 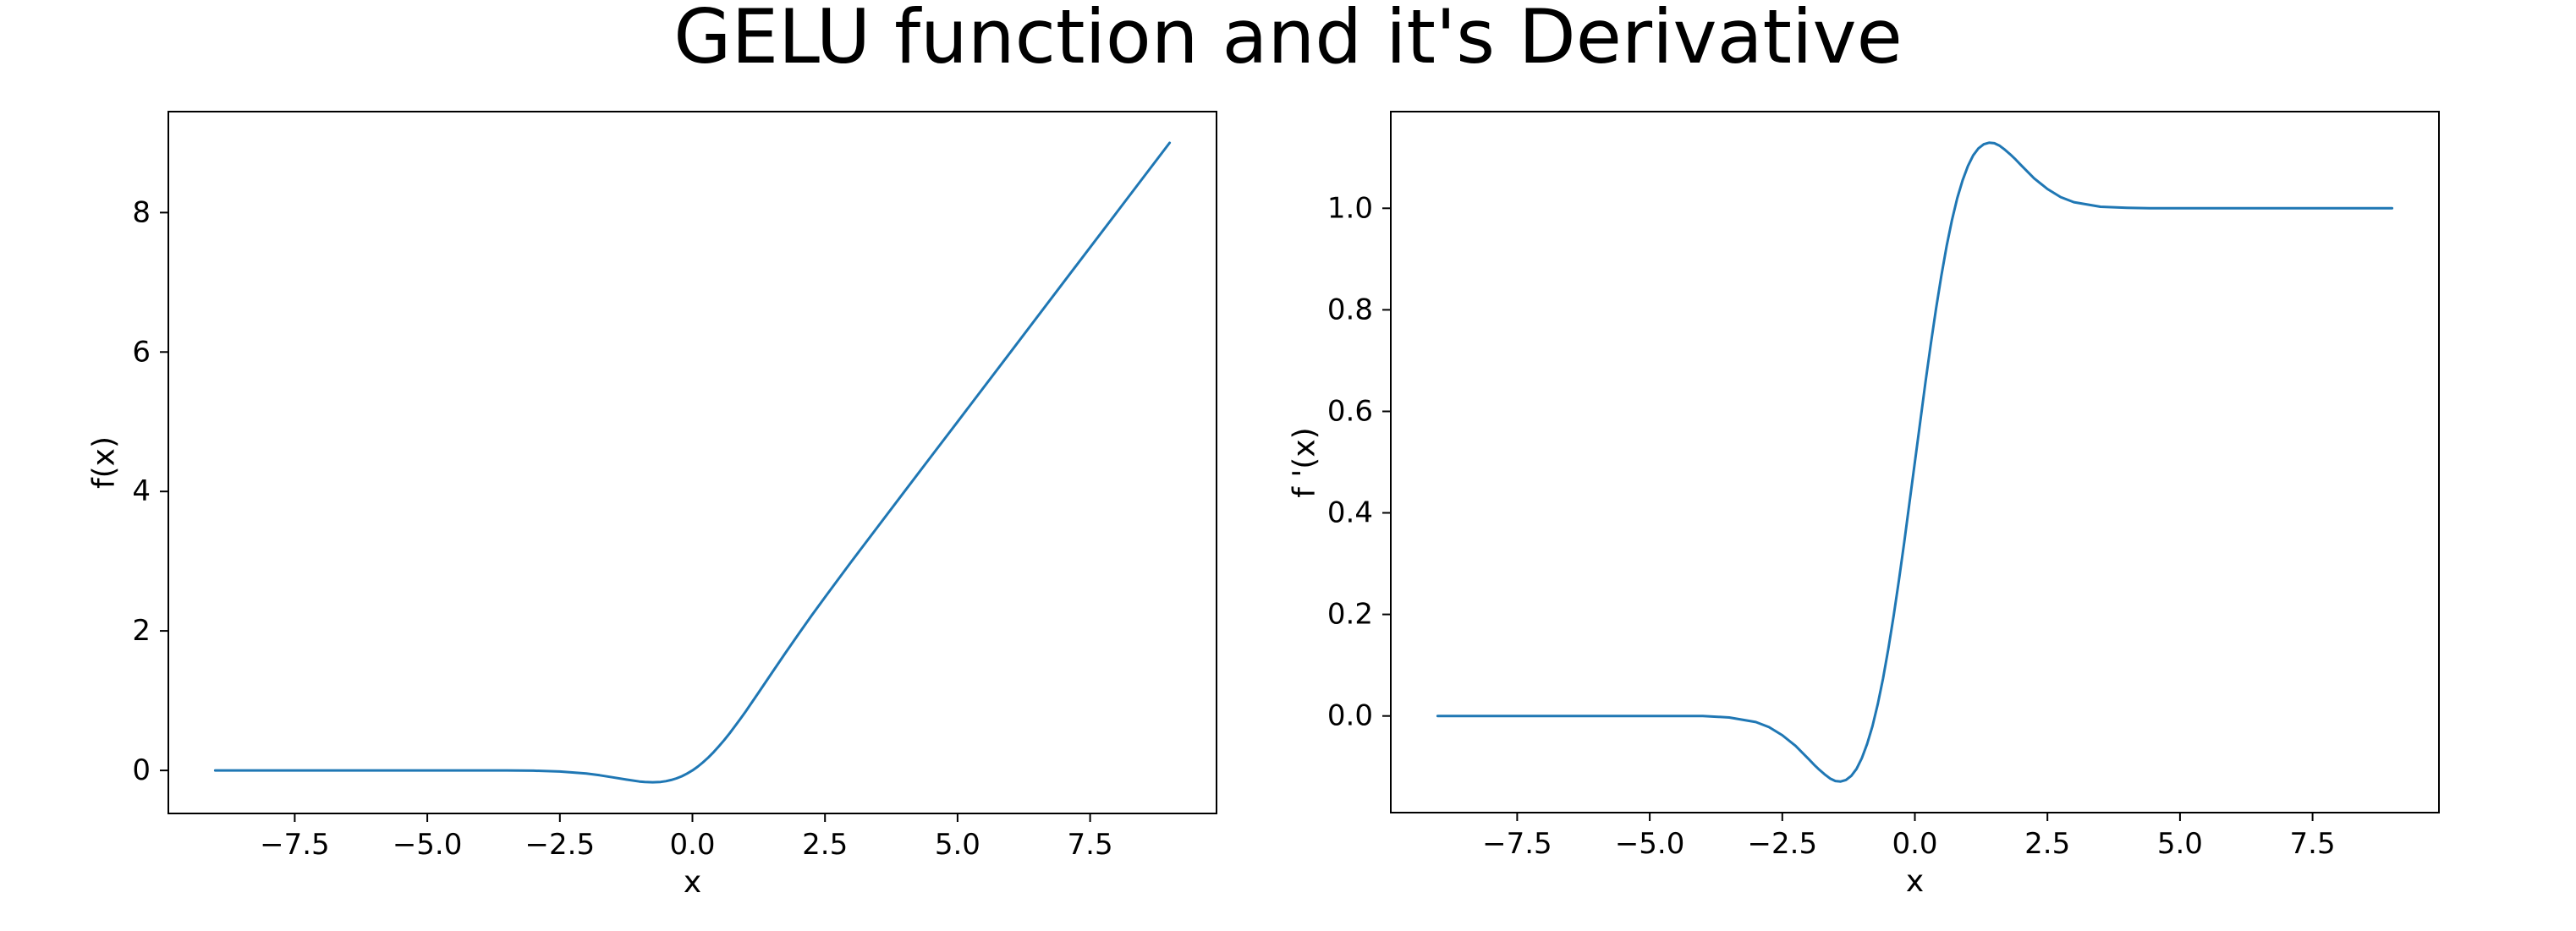 I want to click on y-tick-label: 2, so click(x=142, y=631).